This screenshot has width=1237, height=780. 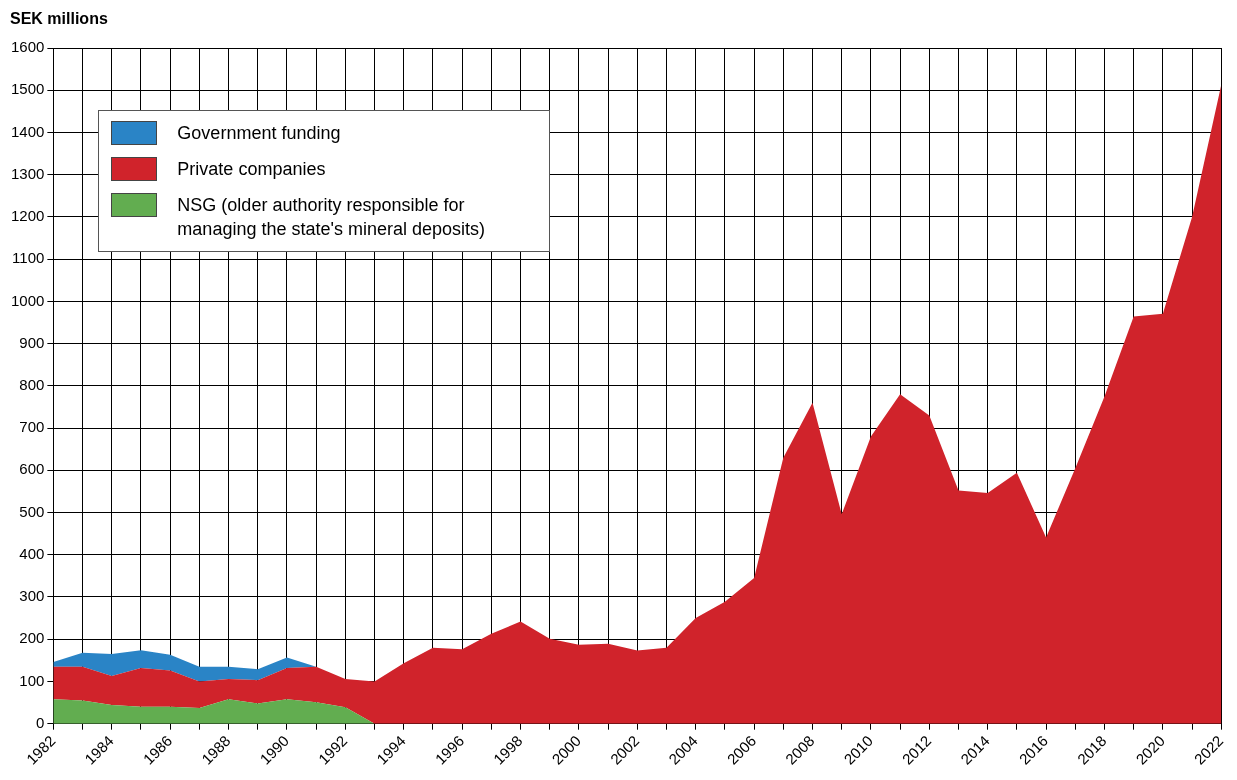 I want to click on y-tick-label: 1400, so click(x=27, y=131).